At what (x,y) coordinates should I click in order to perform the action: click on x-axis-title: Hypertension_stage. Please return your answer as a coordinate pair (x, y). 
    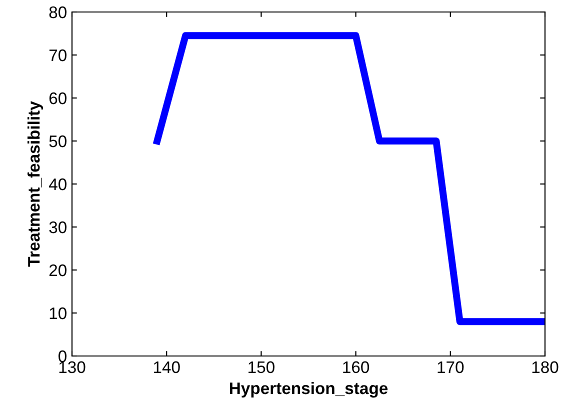
    Looking at the image, I should click on (309, 390).